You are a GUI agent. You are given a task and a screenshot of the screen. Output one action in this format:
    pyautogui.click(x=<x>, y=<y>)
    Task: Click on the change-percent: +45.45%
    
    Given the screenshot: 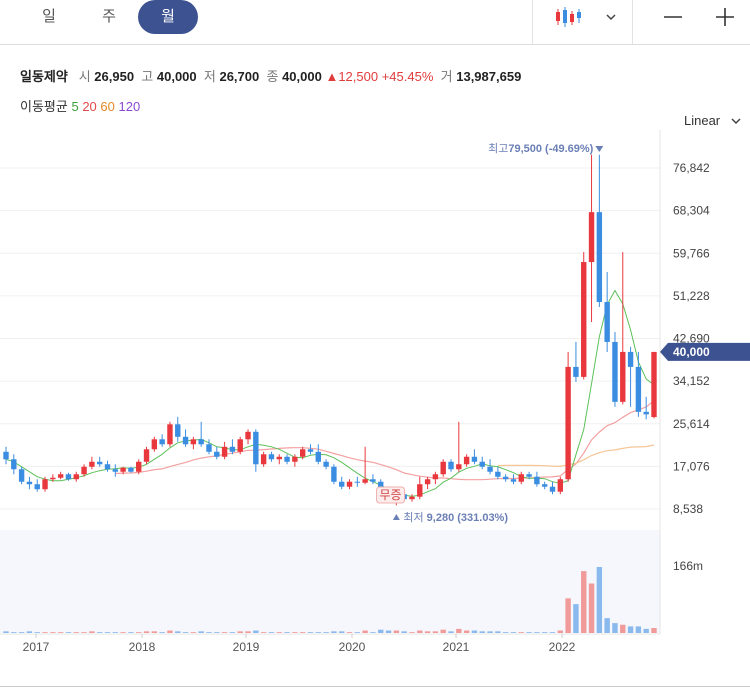 What is the action you would take?
    pyautogui.click(x=407, y=76)
    